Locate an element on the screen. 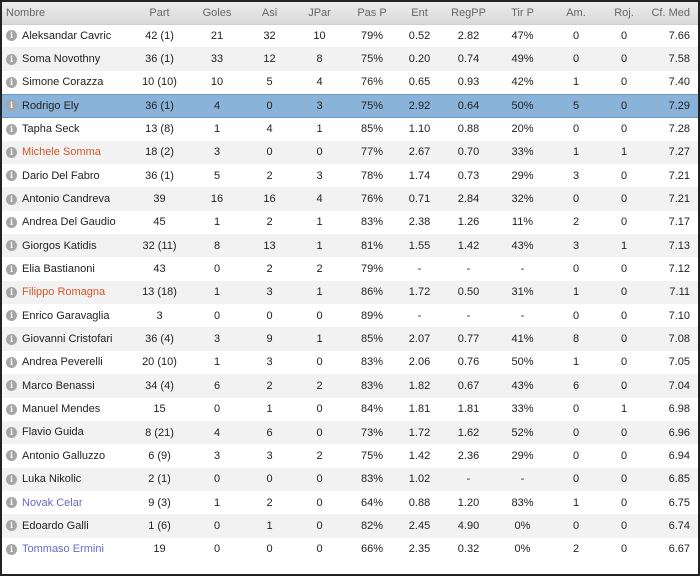 Image resolution: width=700 pixels, height=576 pixels. player-name: Tommaso Ermini is located at coordinates (63, 549).